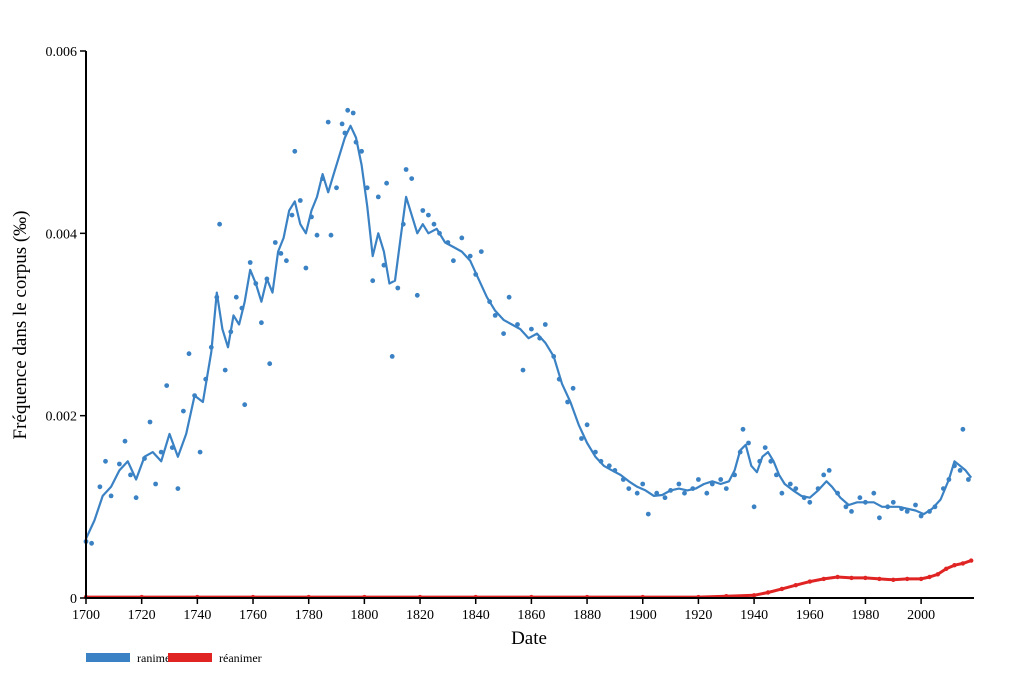  I want to click on y-axis-ticks: 0 0.002 0.004 0.006, so click(66, 326).